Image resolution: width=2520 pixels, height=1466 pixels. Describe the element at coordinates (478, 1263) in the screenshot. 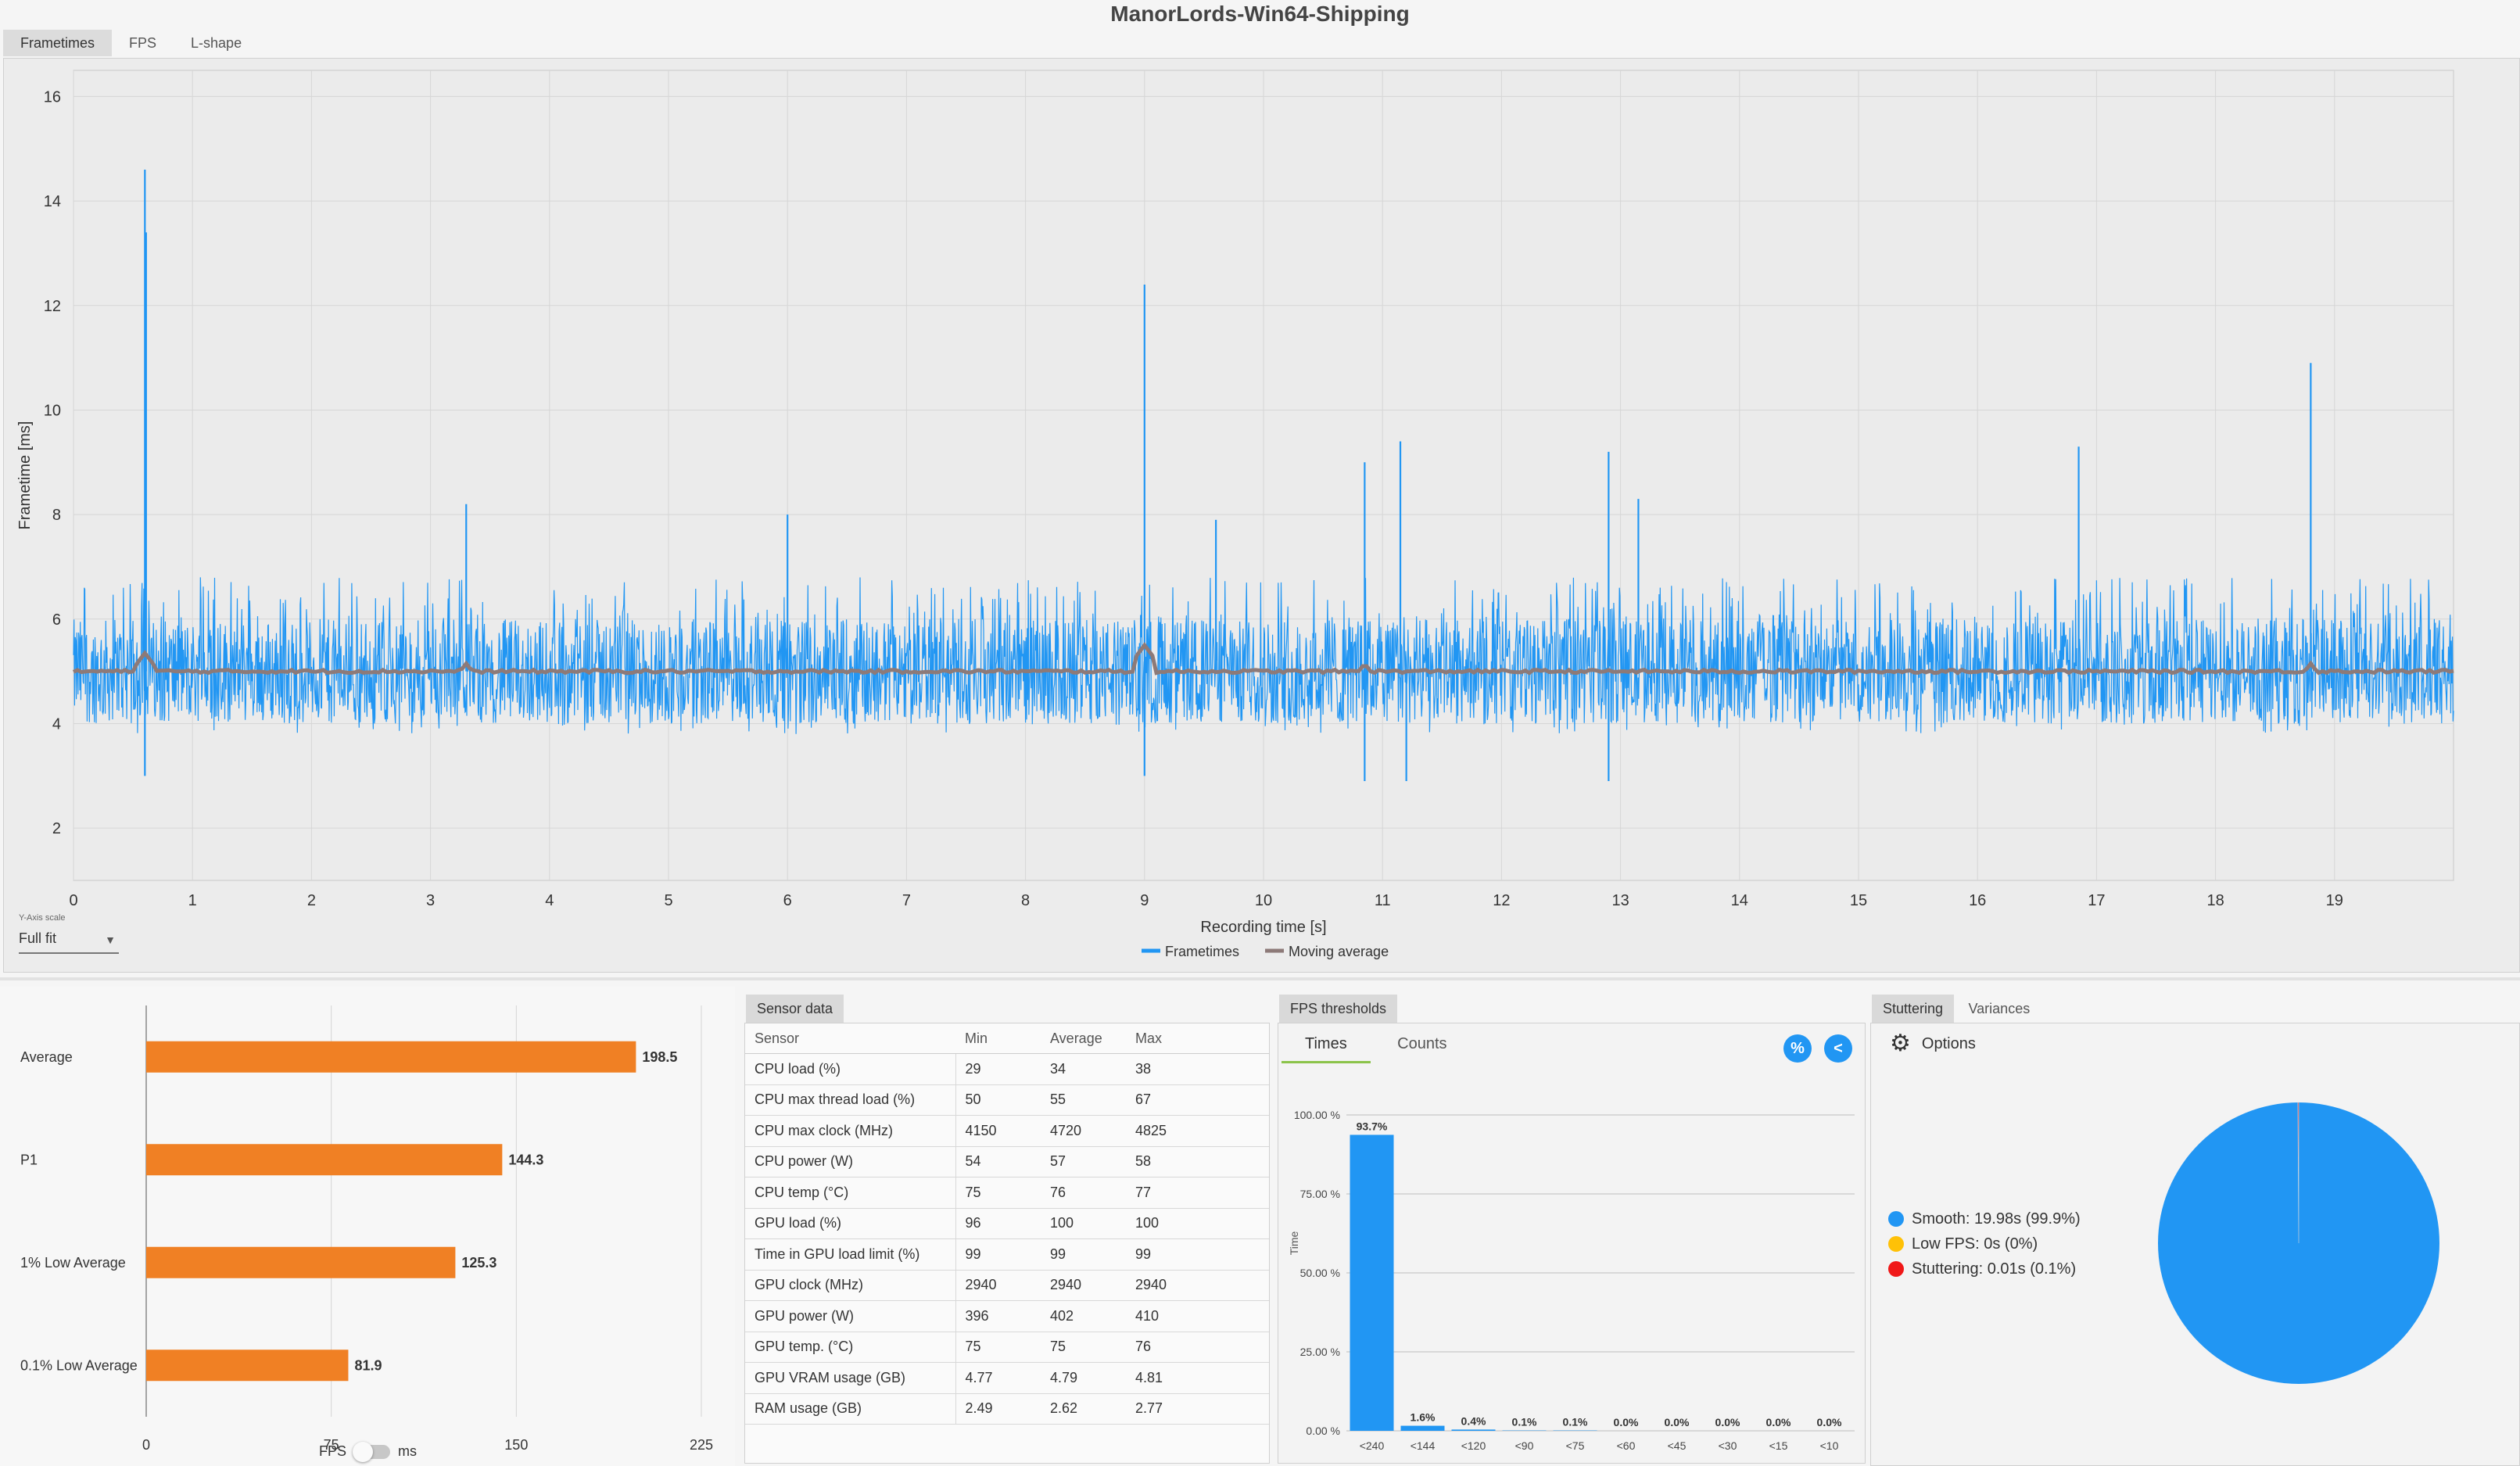

I see `bar-value-label: 125.3` at that location.